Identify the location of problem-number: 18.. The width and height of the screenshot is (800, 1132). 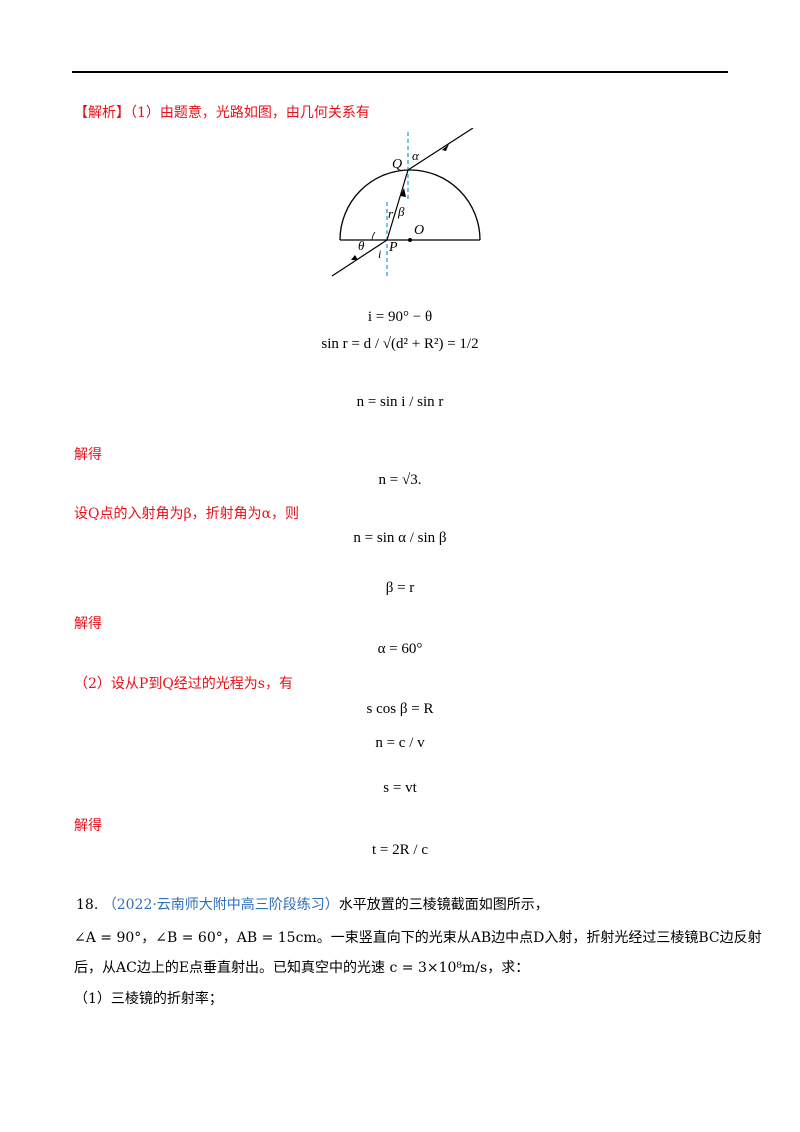
(87, 905).